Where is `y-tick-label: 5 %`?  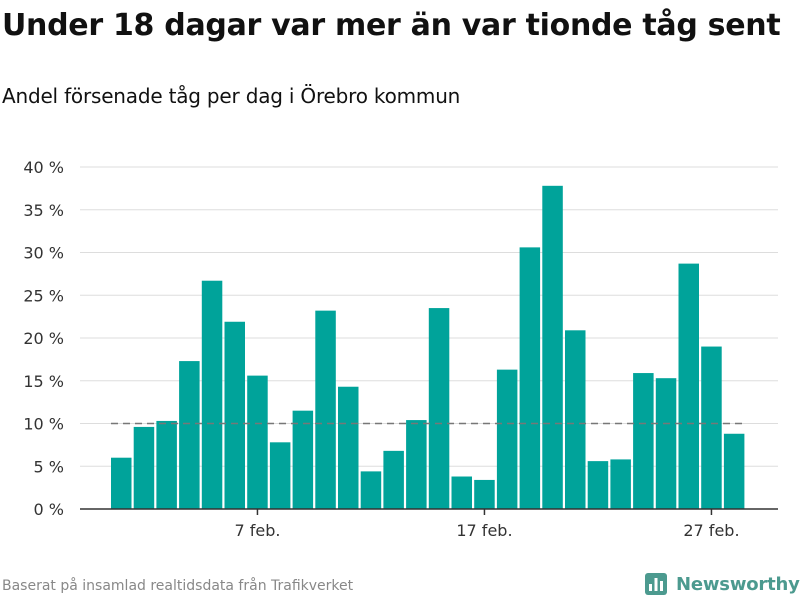 y-tick-label: 5 % is located at coordinates (49, 466).